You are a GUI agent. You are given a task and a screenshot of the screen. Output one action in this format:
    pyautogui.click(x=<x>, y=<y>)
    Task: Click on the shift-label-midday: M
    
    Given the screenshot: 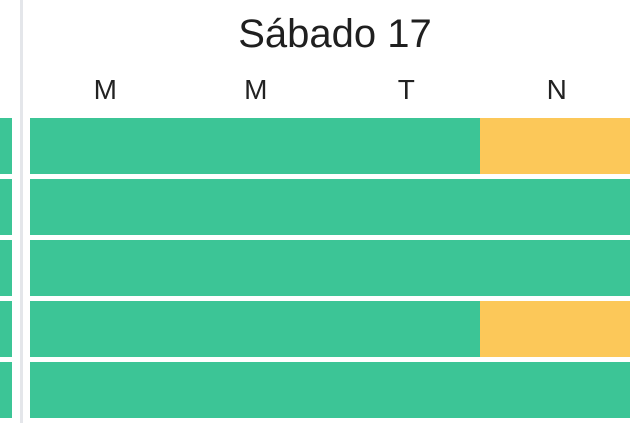 What is the action you would take?
    pyautogui.click(x=256, y=89)
    